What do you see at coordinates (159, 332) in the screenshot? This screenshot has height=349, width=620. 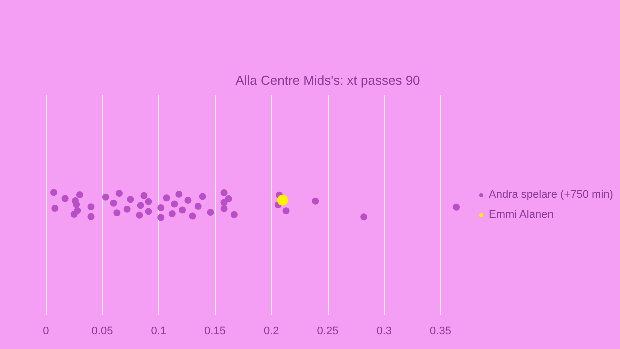 I see `x-tick-label: 0.1` at bounding box center [159, 332].